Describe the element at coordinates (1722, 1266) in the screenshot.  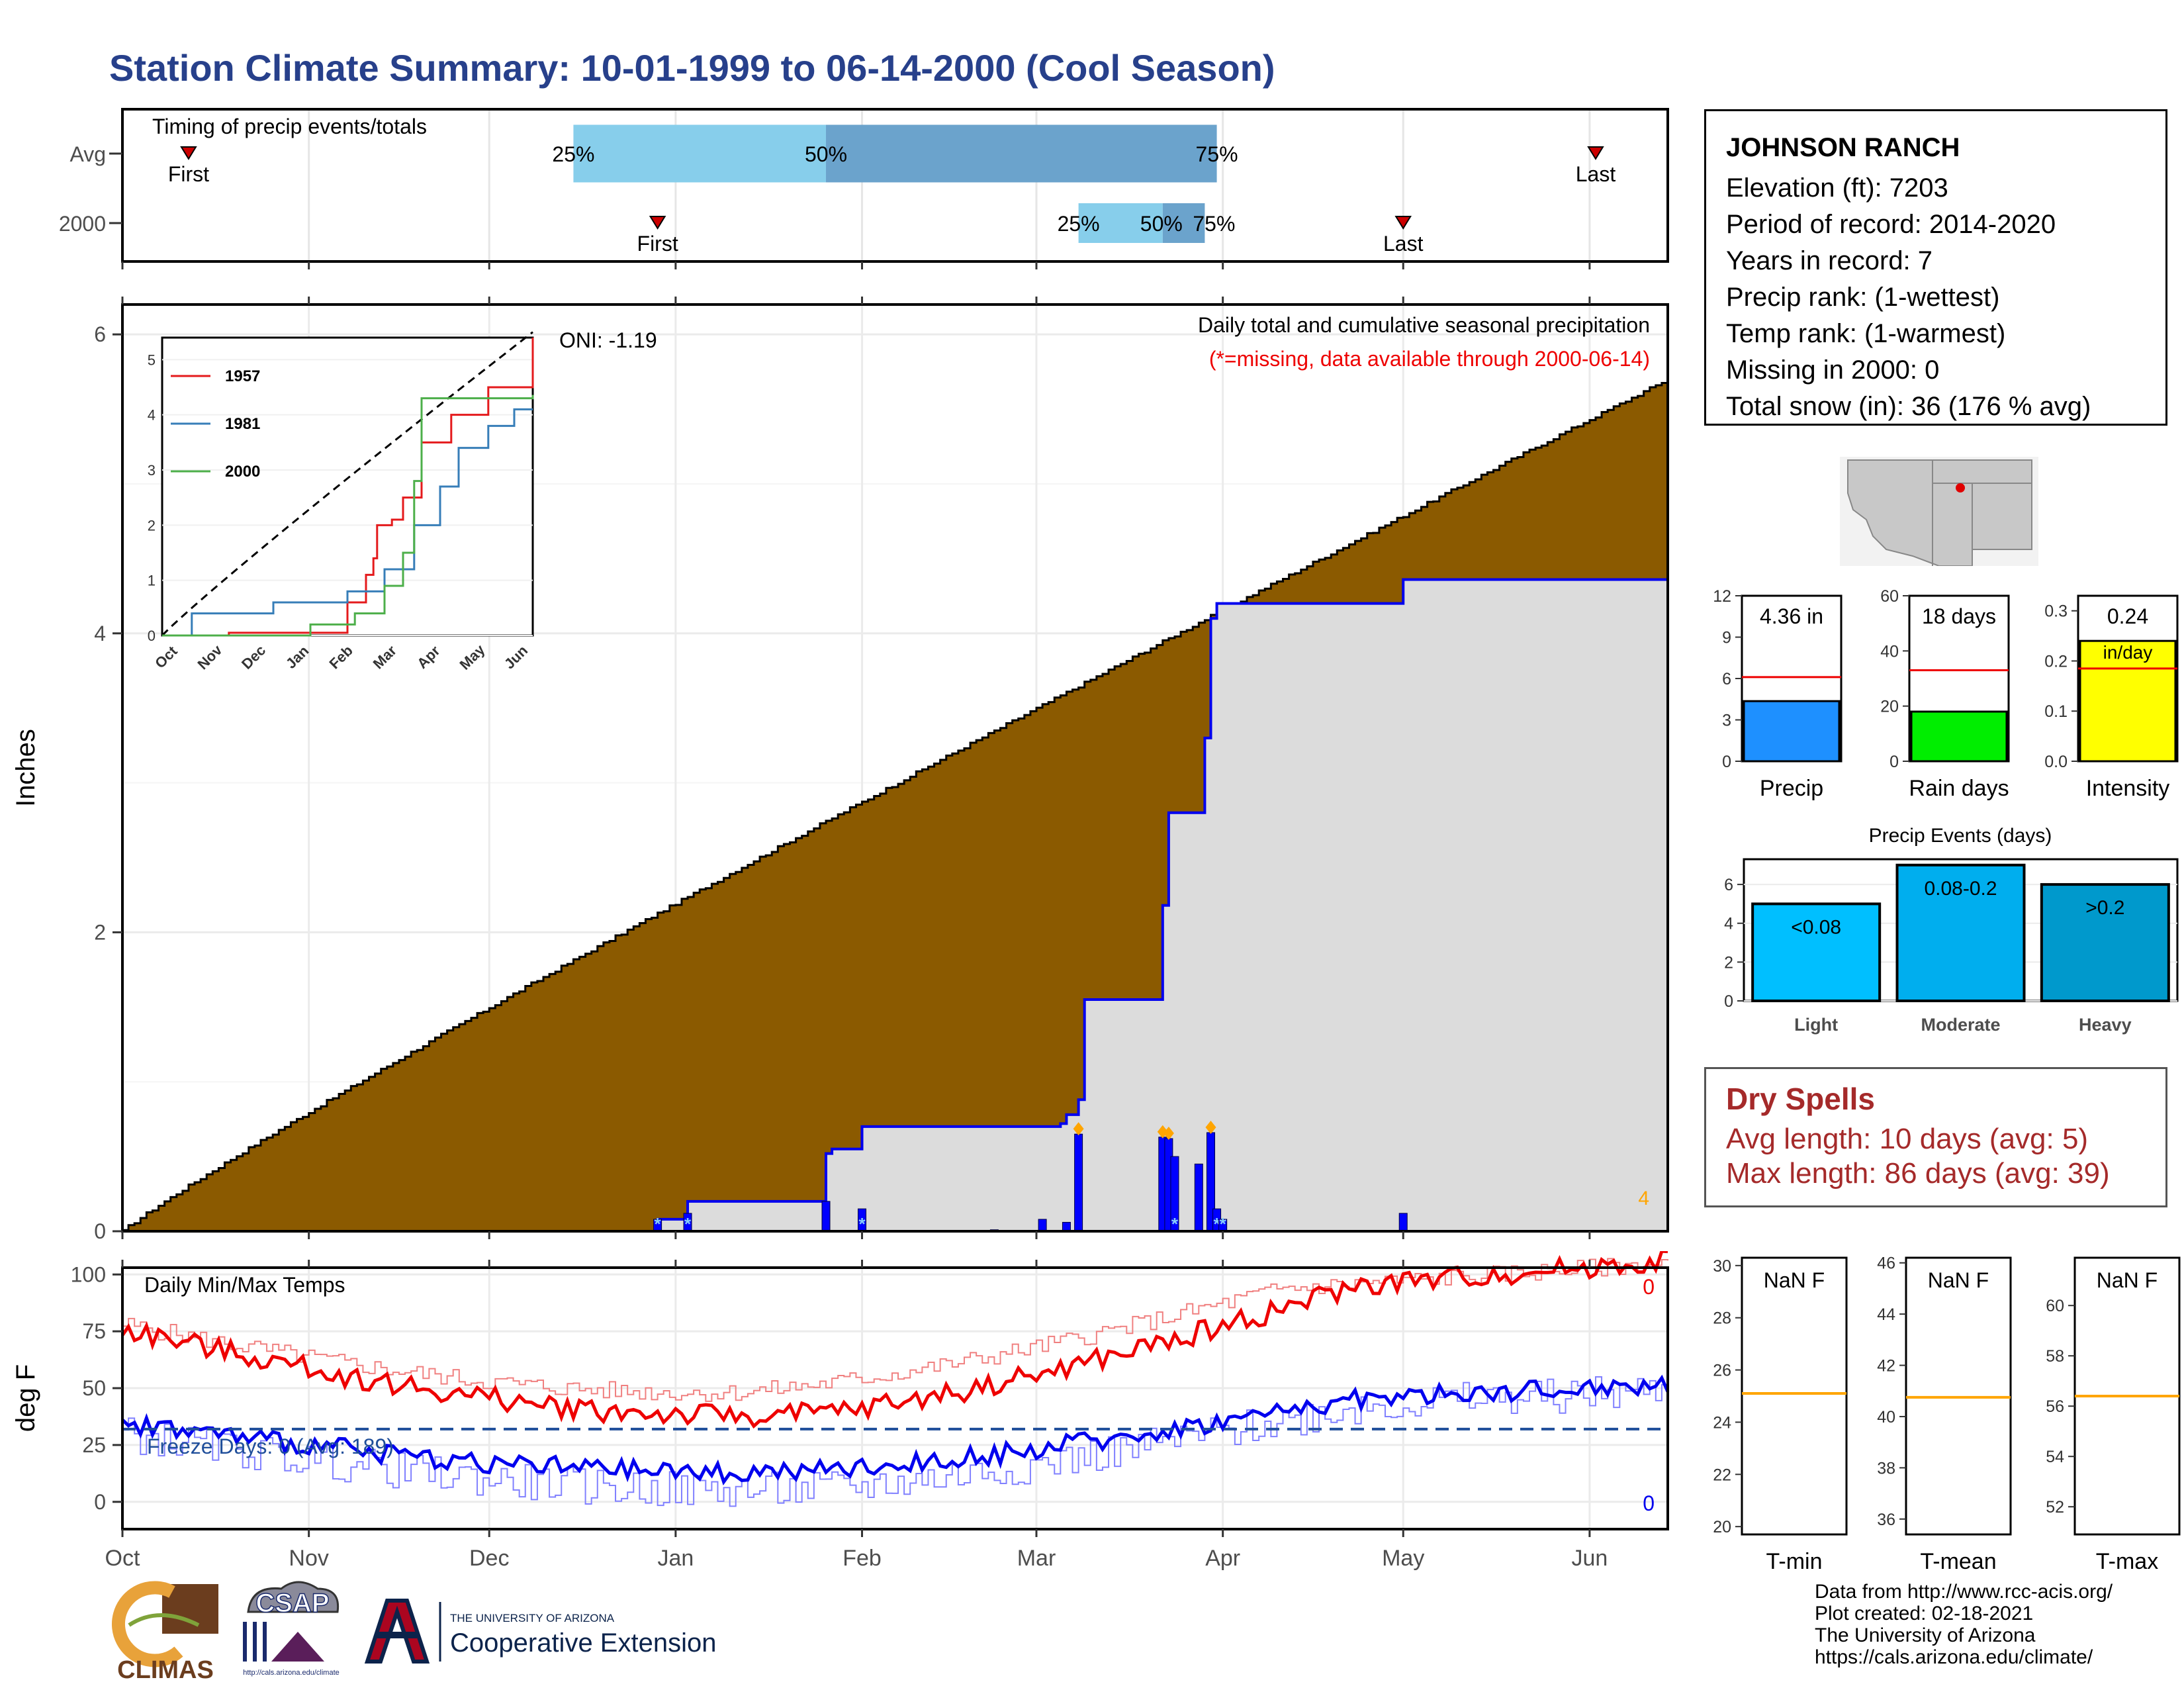
I see `temp-bar-y-tick-label: 30` at that location.